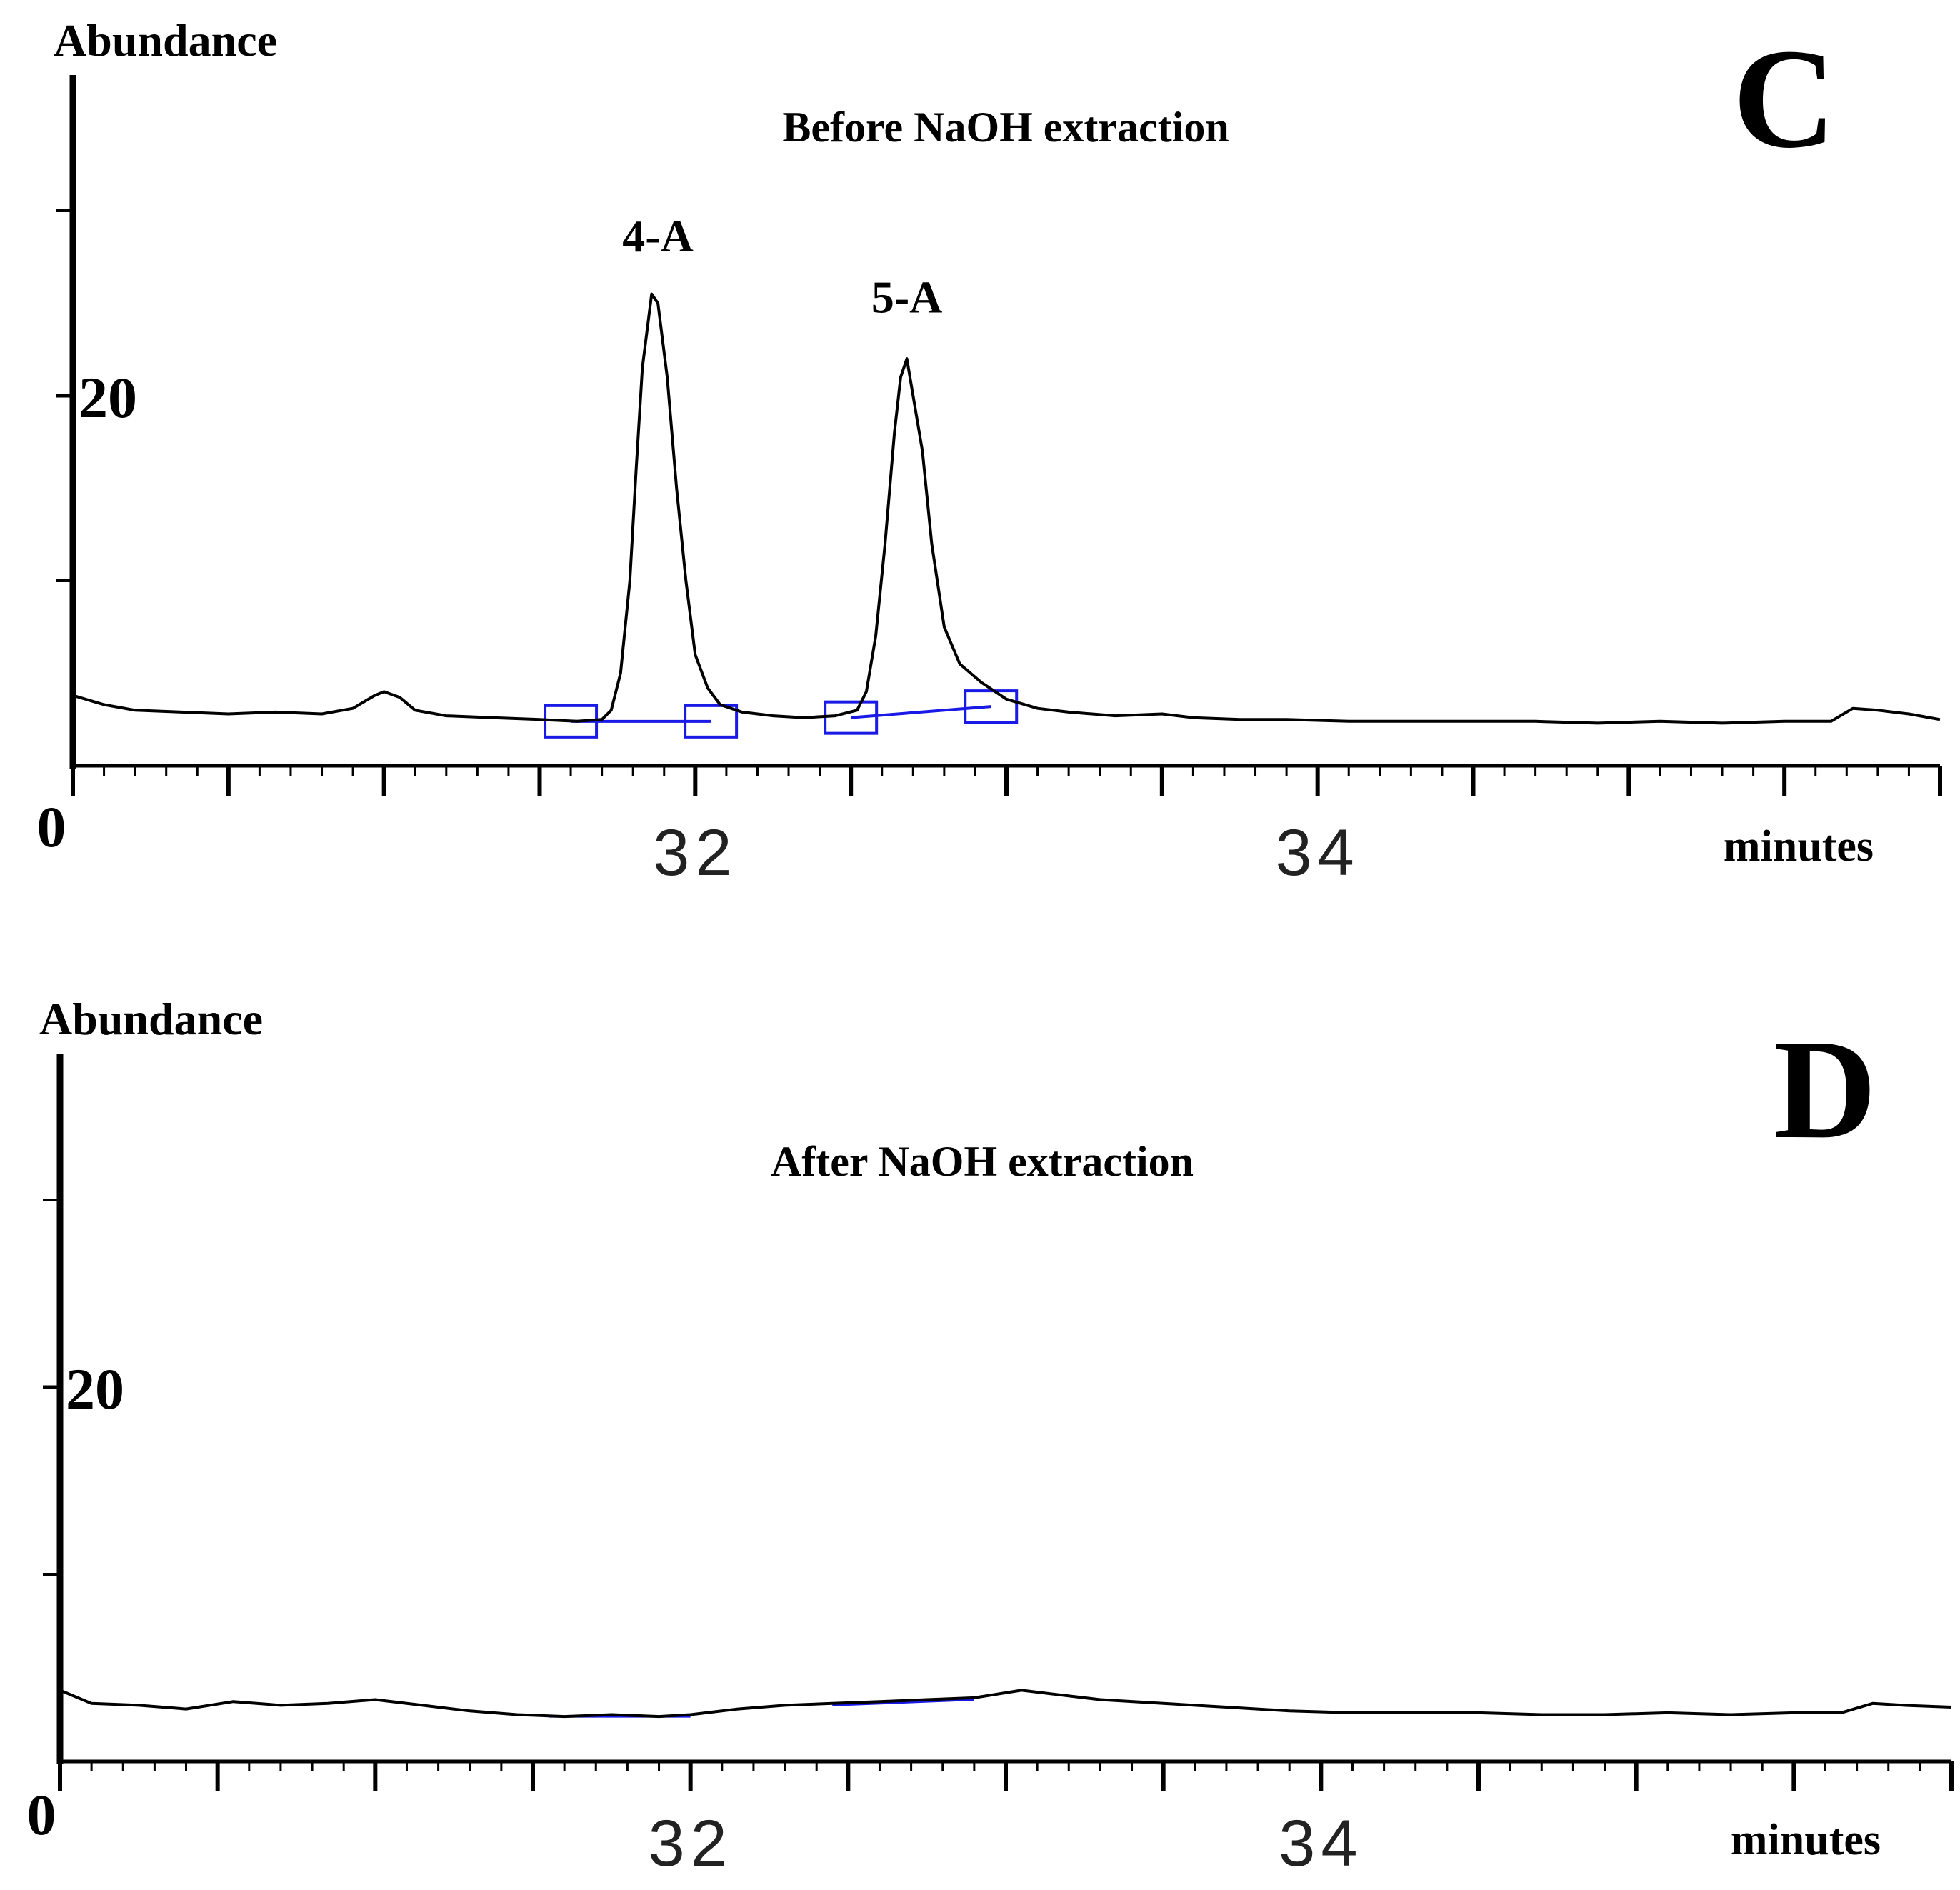  What do you see at coordinates (1784, 99) in the screenshot?
I see `panel-c-label: C` at bounding box center [1784, 99].